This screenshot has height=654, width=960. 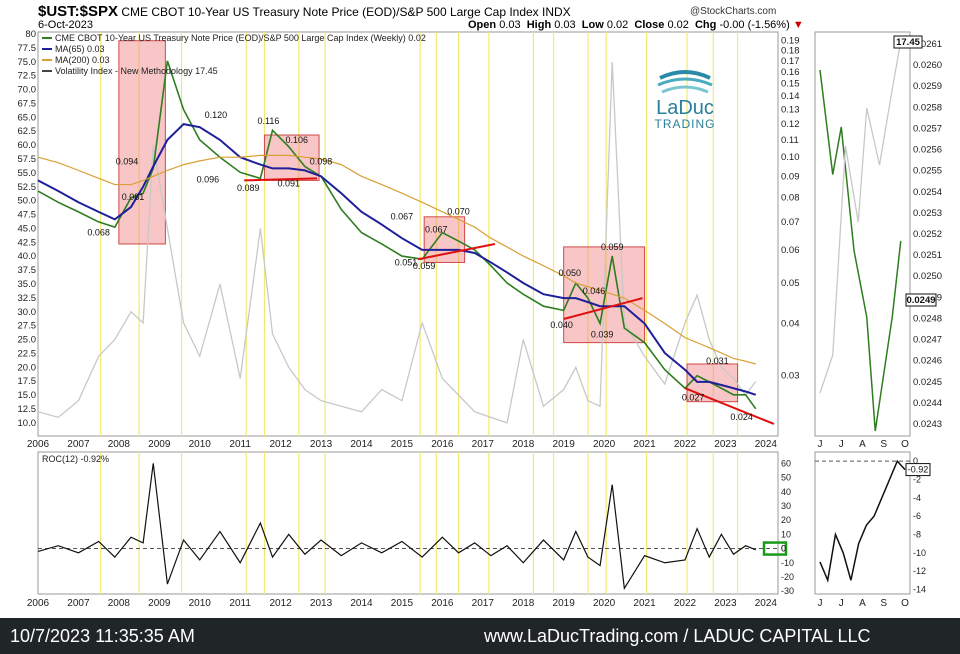 I want to click on vix-tick-label: 22.5, so click(x=27, y=353).